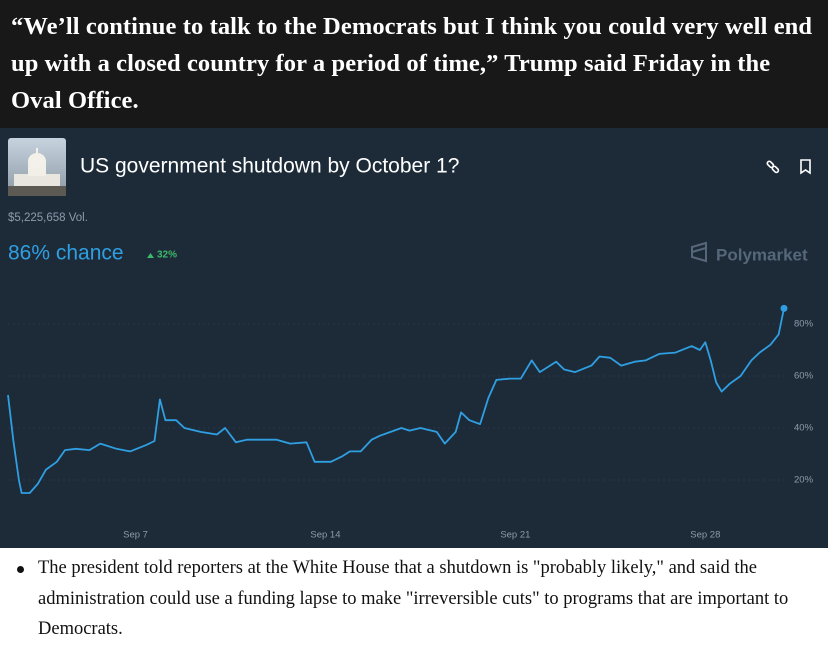 The height and width of the screenshot is (651, 828). I want to click on y-tick-label: 40%, so click(804, 428).